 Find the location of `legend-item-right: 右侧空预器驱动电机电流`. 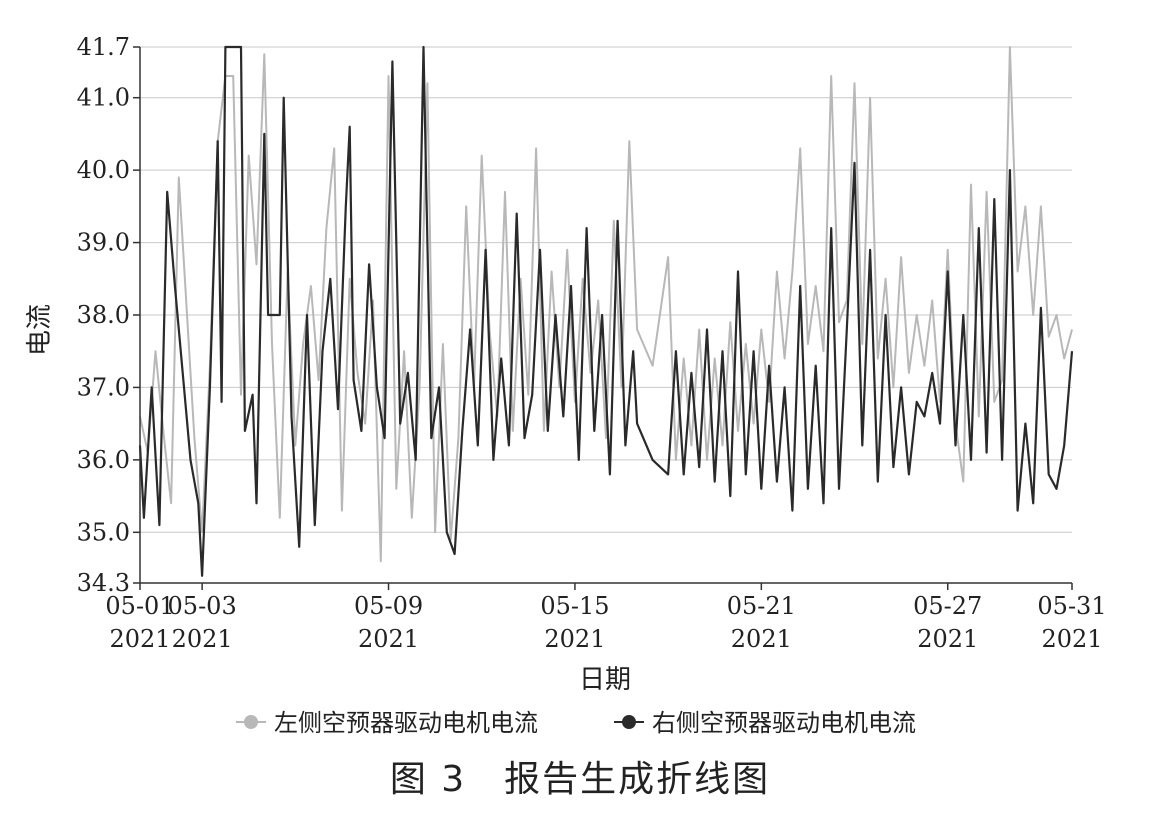

legend-item-right: 右侧空预器驱动电机电流 is located at coordinates (765, 723).